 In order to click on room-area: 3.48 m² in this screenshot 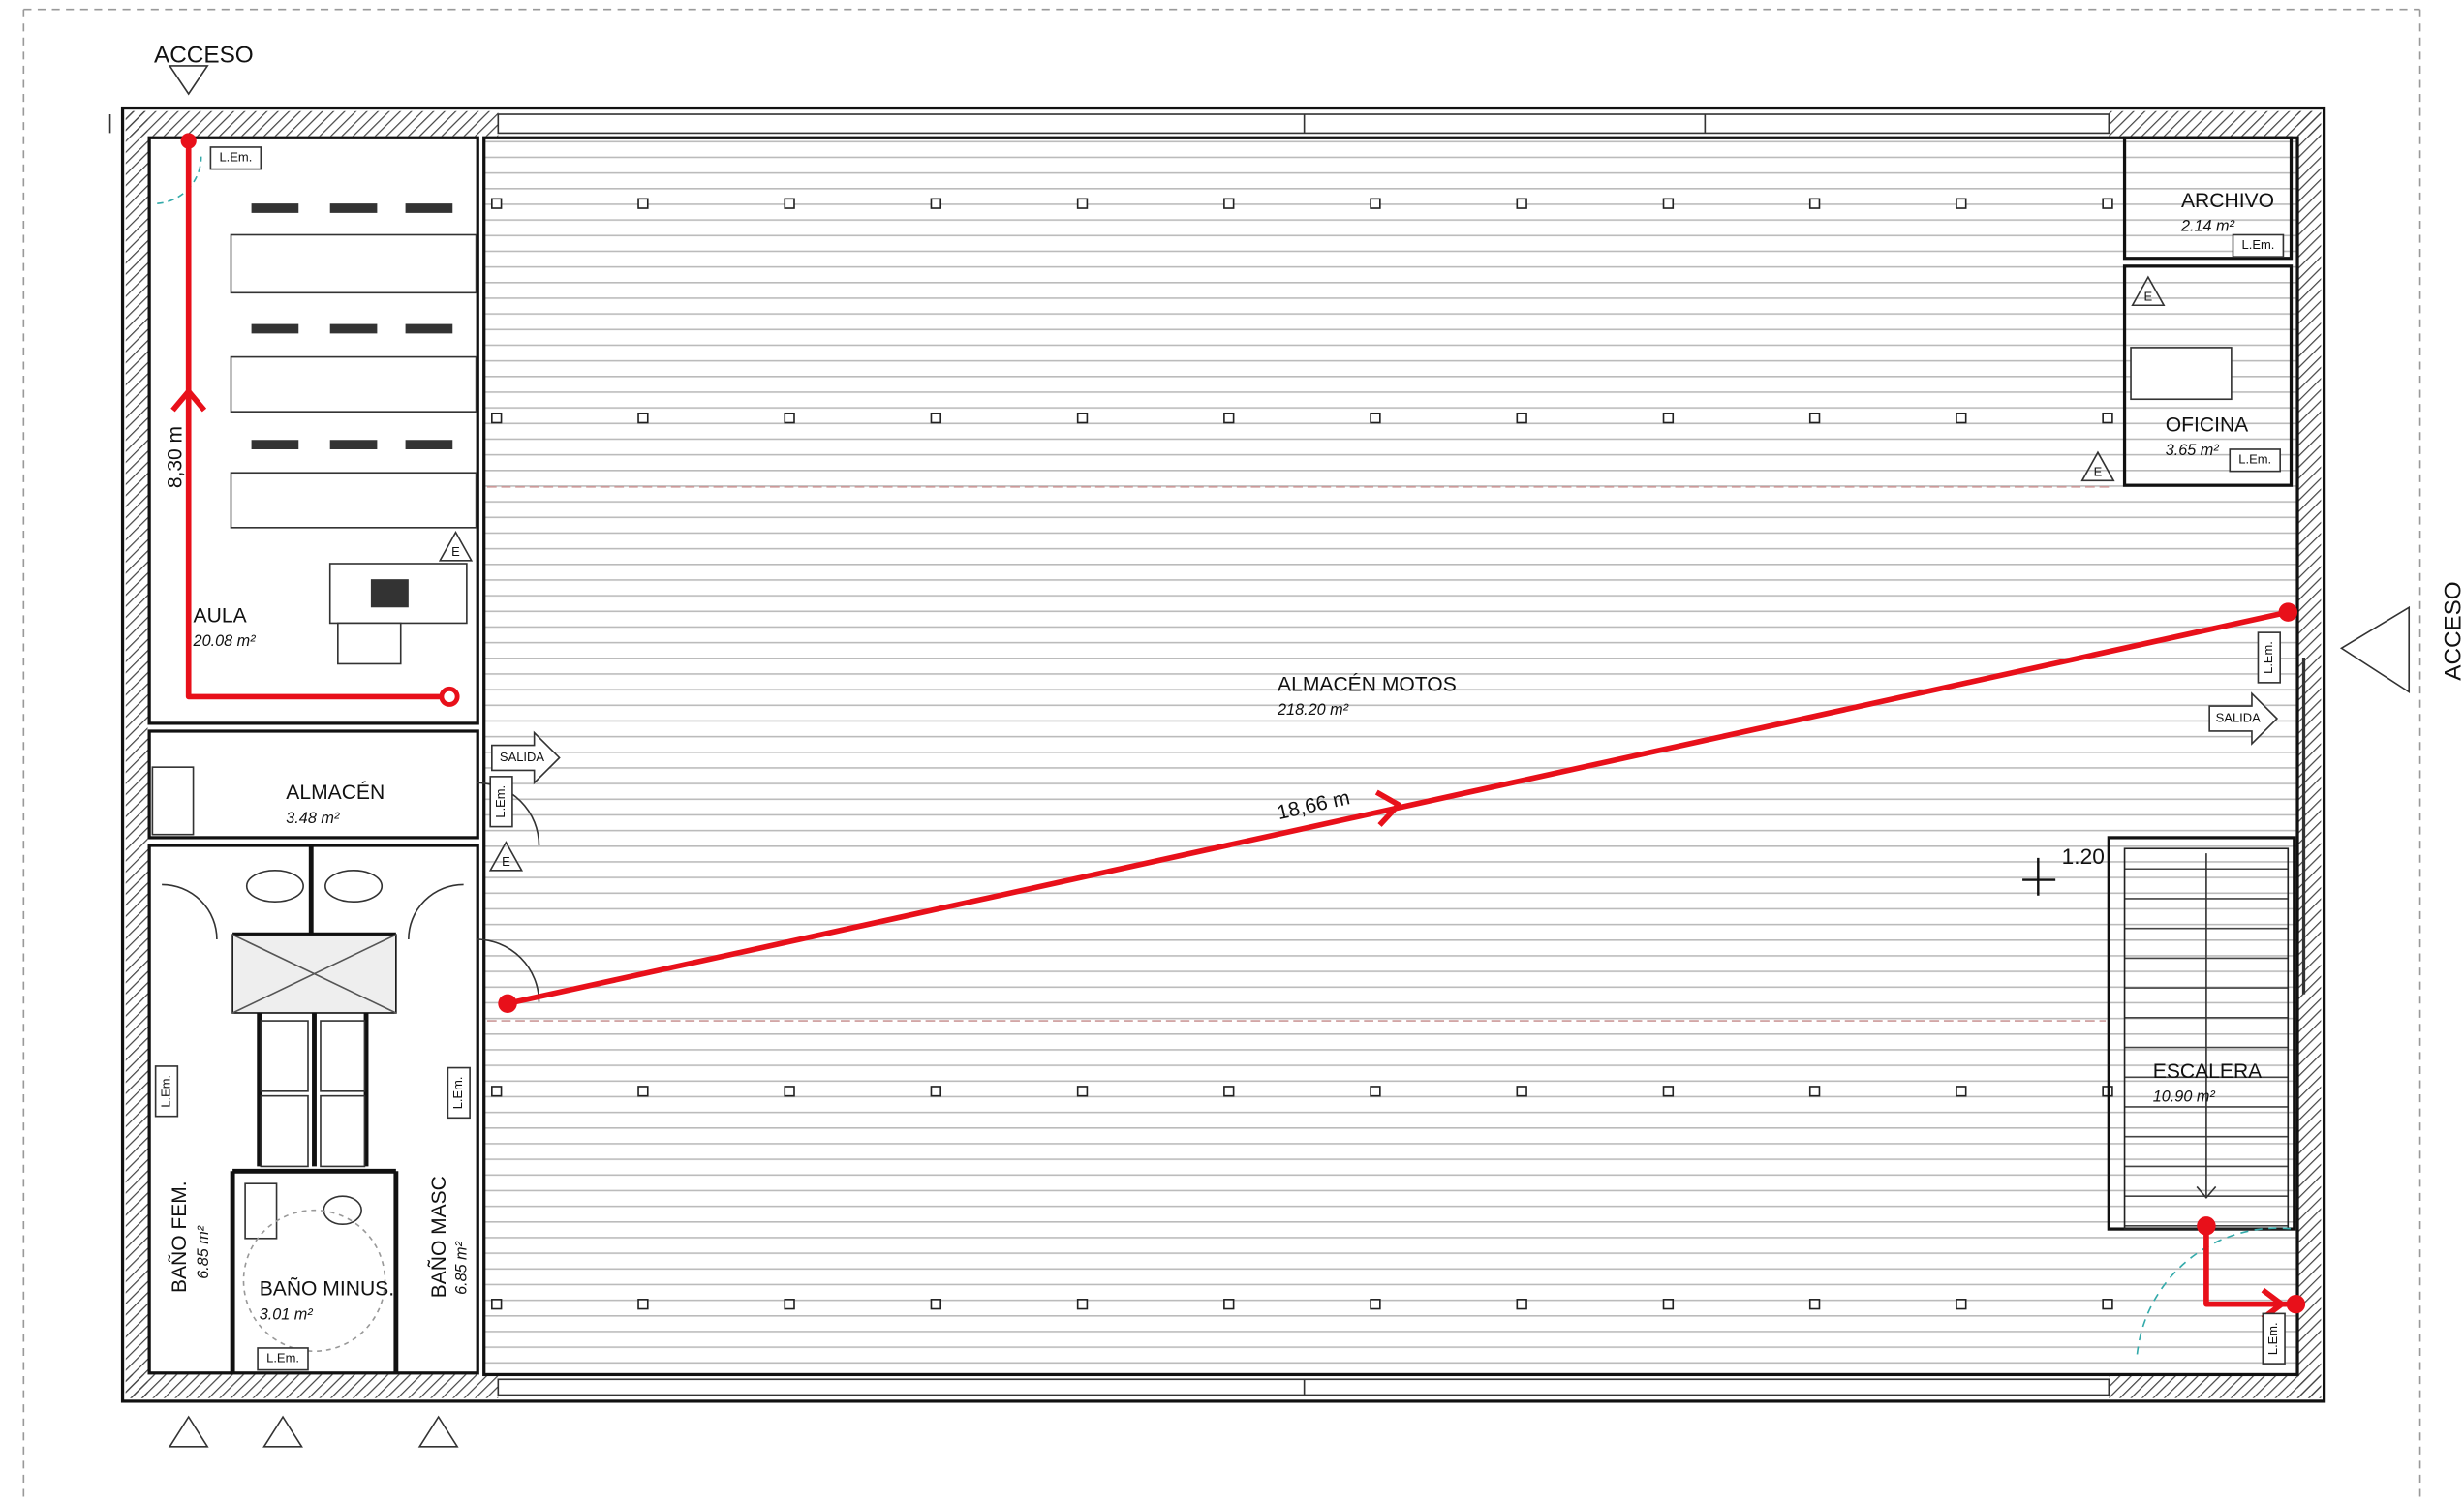, I will do `click(313, 818)`.